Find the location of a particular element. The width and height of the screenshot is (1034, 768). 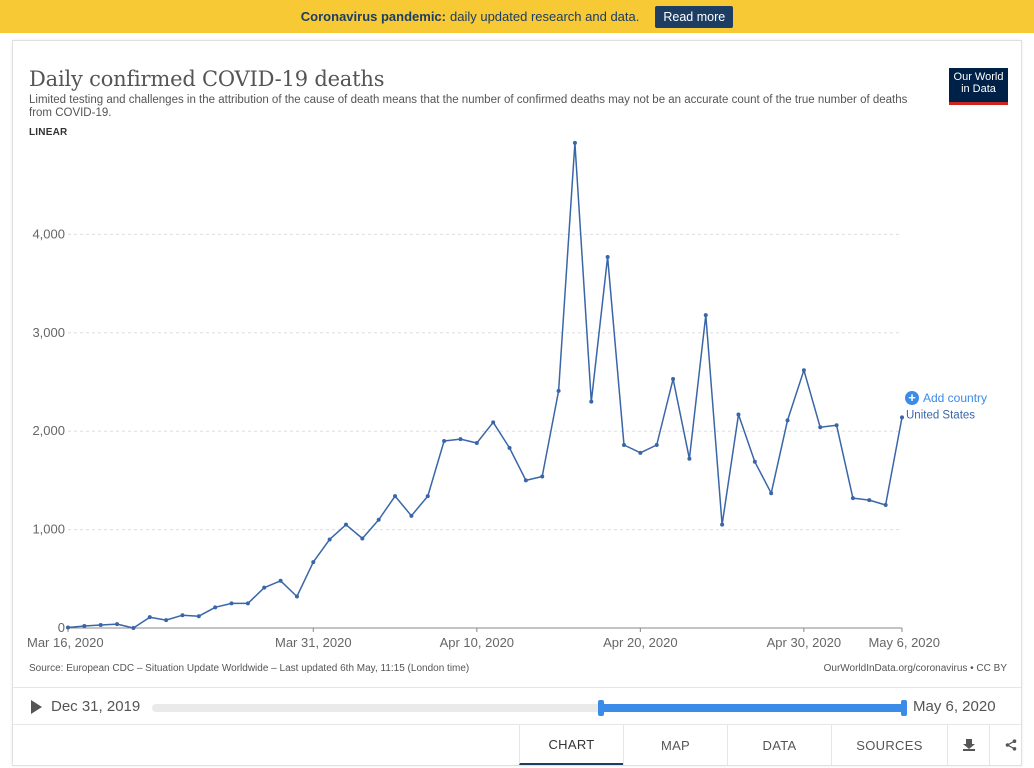

scale-toggle: LINEAR is located at coordinates (48, 132).